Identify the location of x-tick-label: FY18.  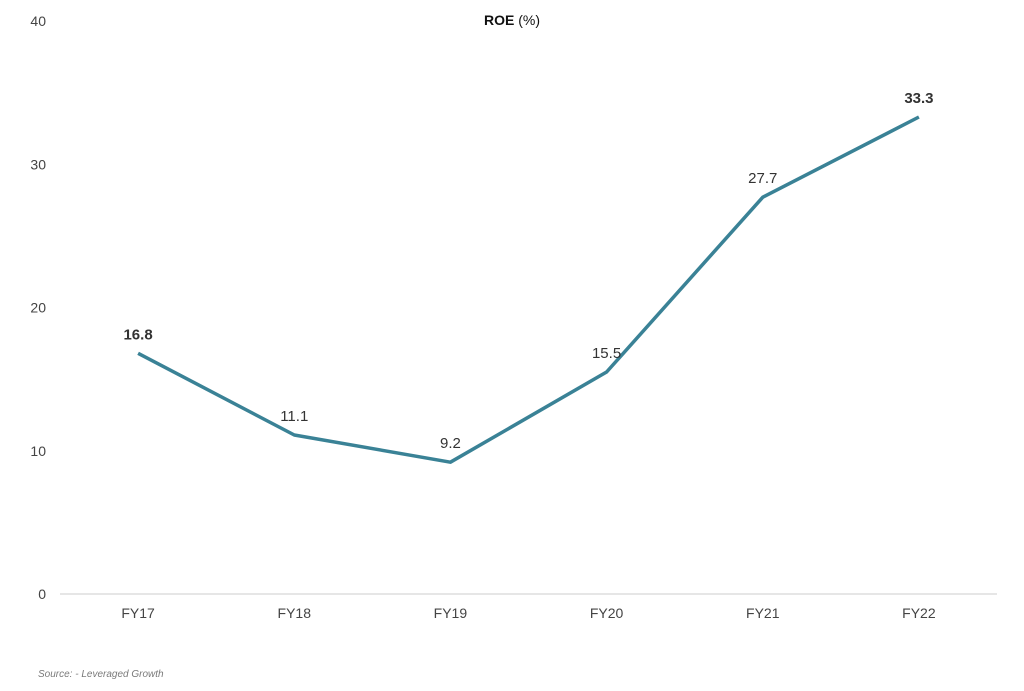
(295, 613).